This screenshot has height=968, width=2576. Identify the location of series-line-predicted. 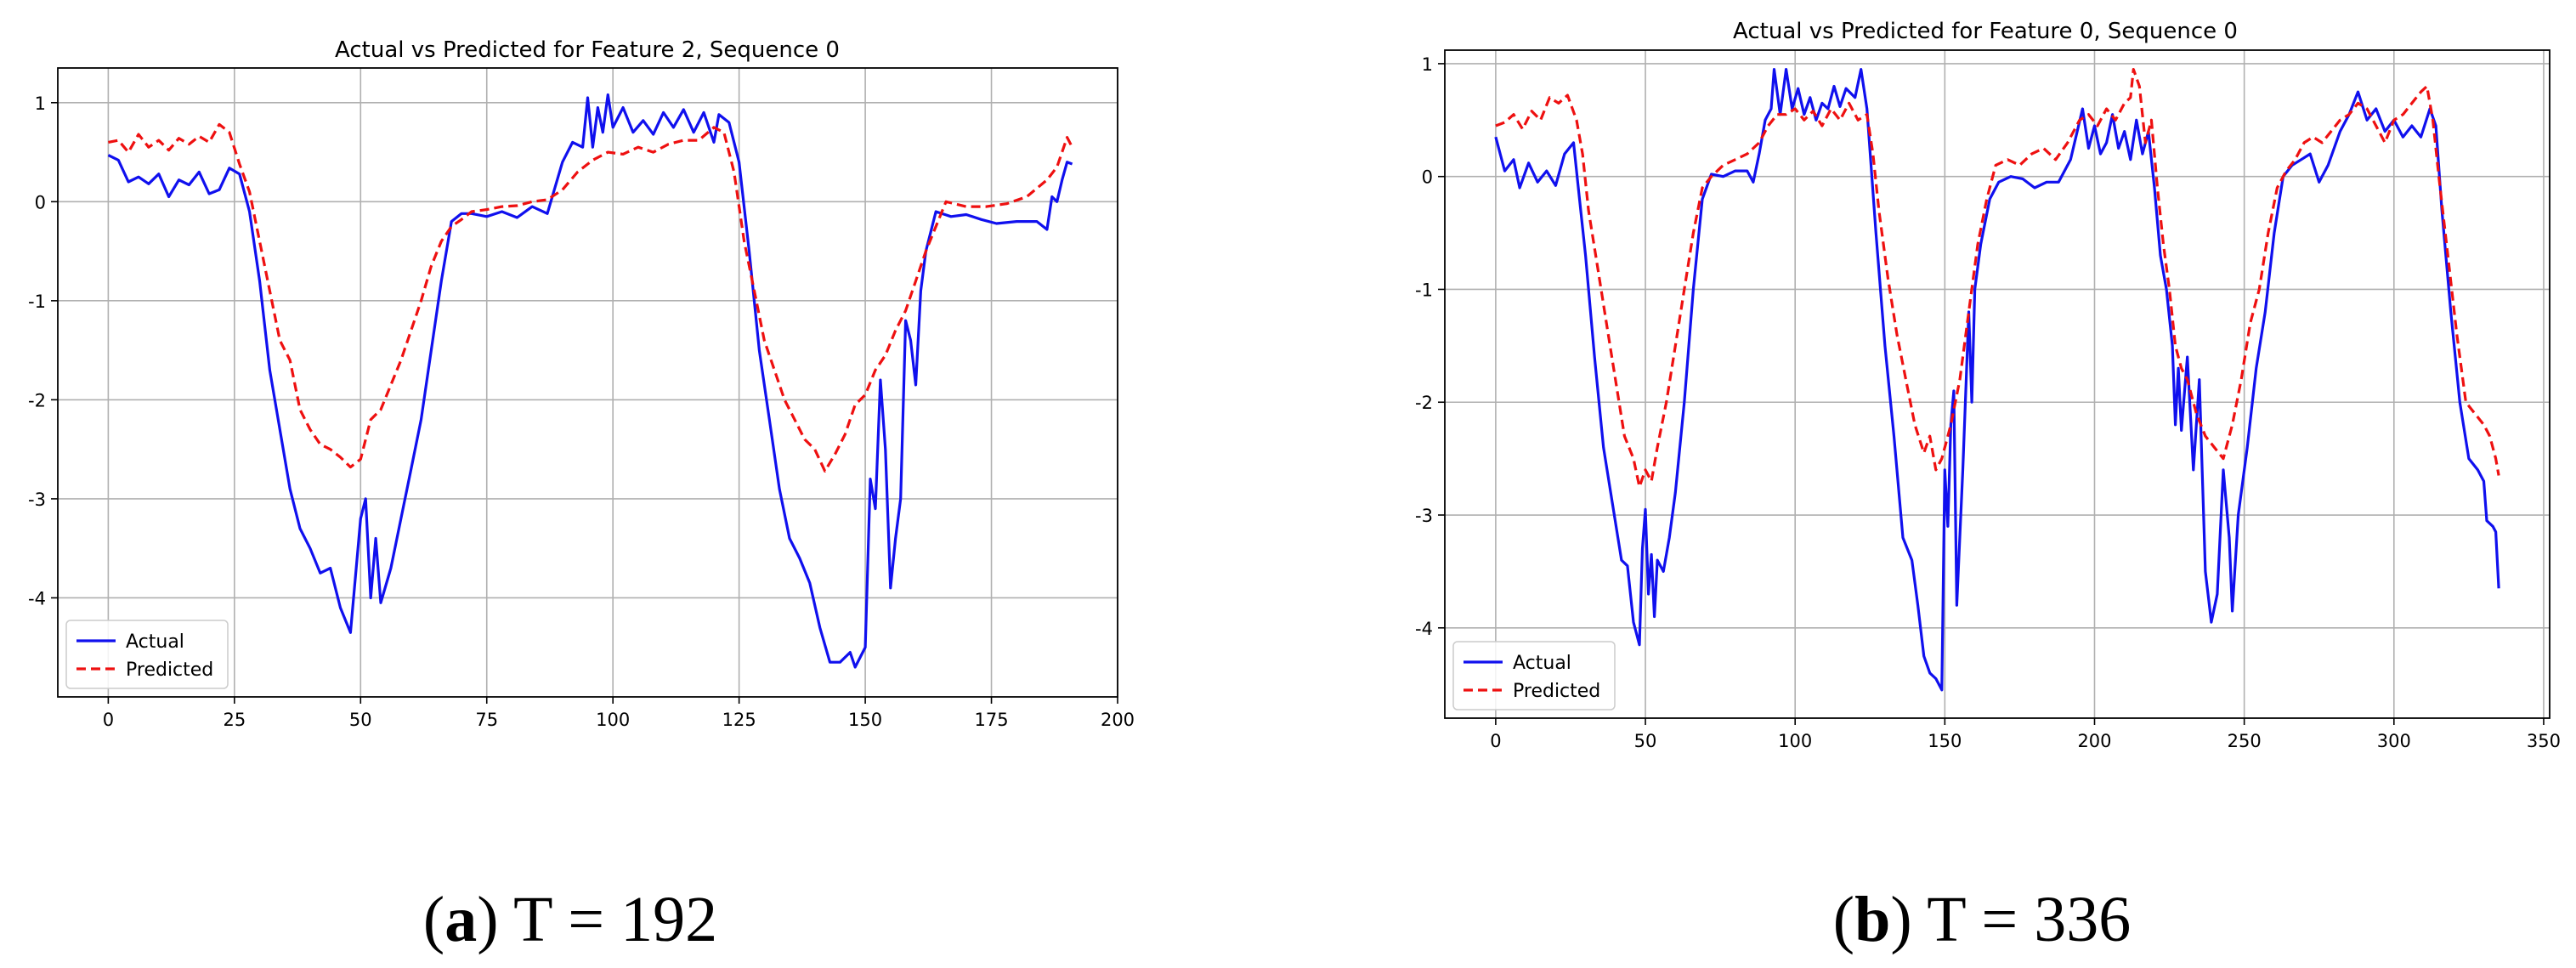
(591, 297).